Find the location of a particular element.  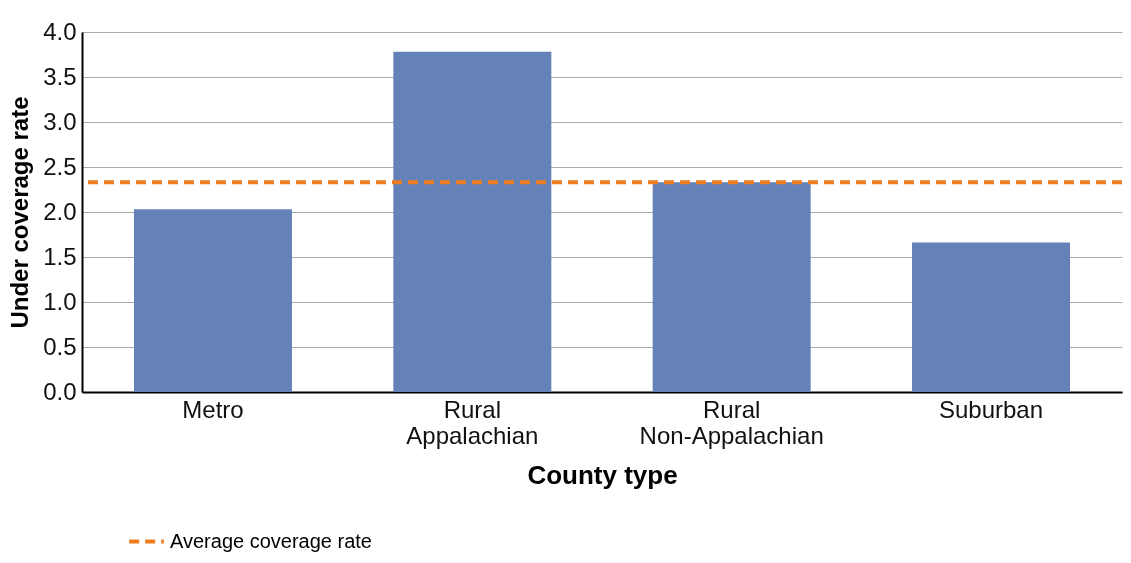

x-tick-label: Rural Appalachian is located at coordinates (472, 422).